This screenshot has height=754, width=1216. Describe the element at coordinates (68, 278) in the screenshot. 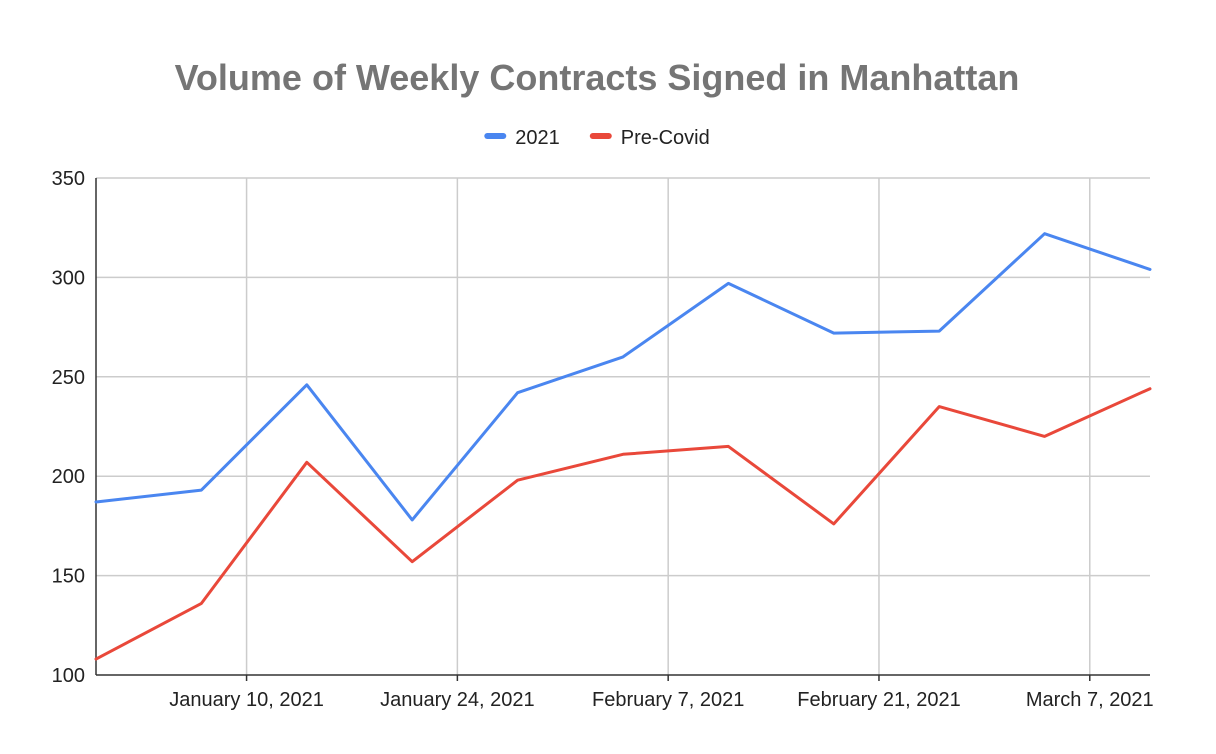

I see `y-tick-label: 300` at that location.